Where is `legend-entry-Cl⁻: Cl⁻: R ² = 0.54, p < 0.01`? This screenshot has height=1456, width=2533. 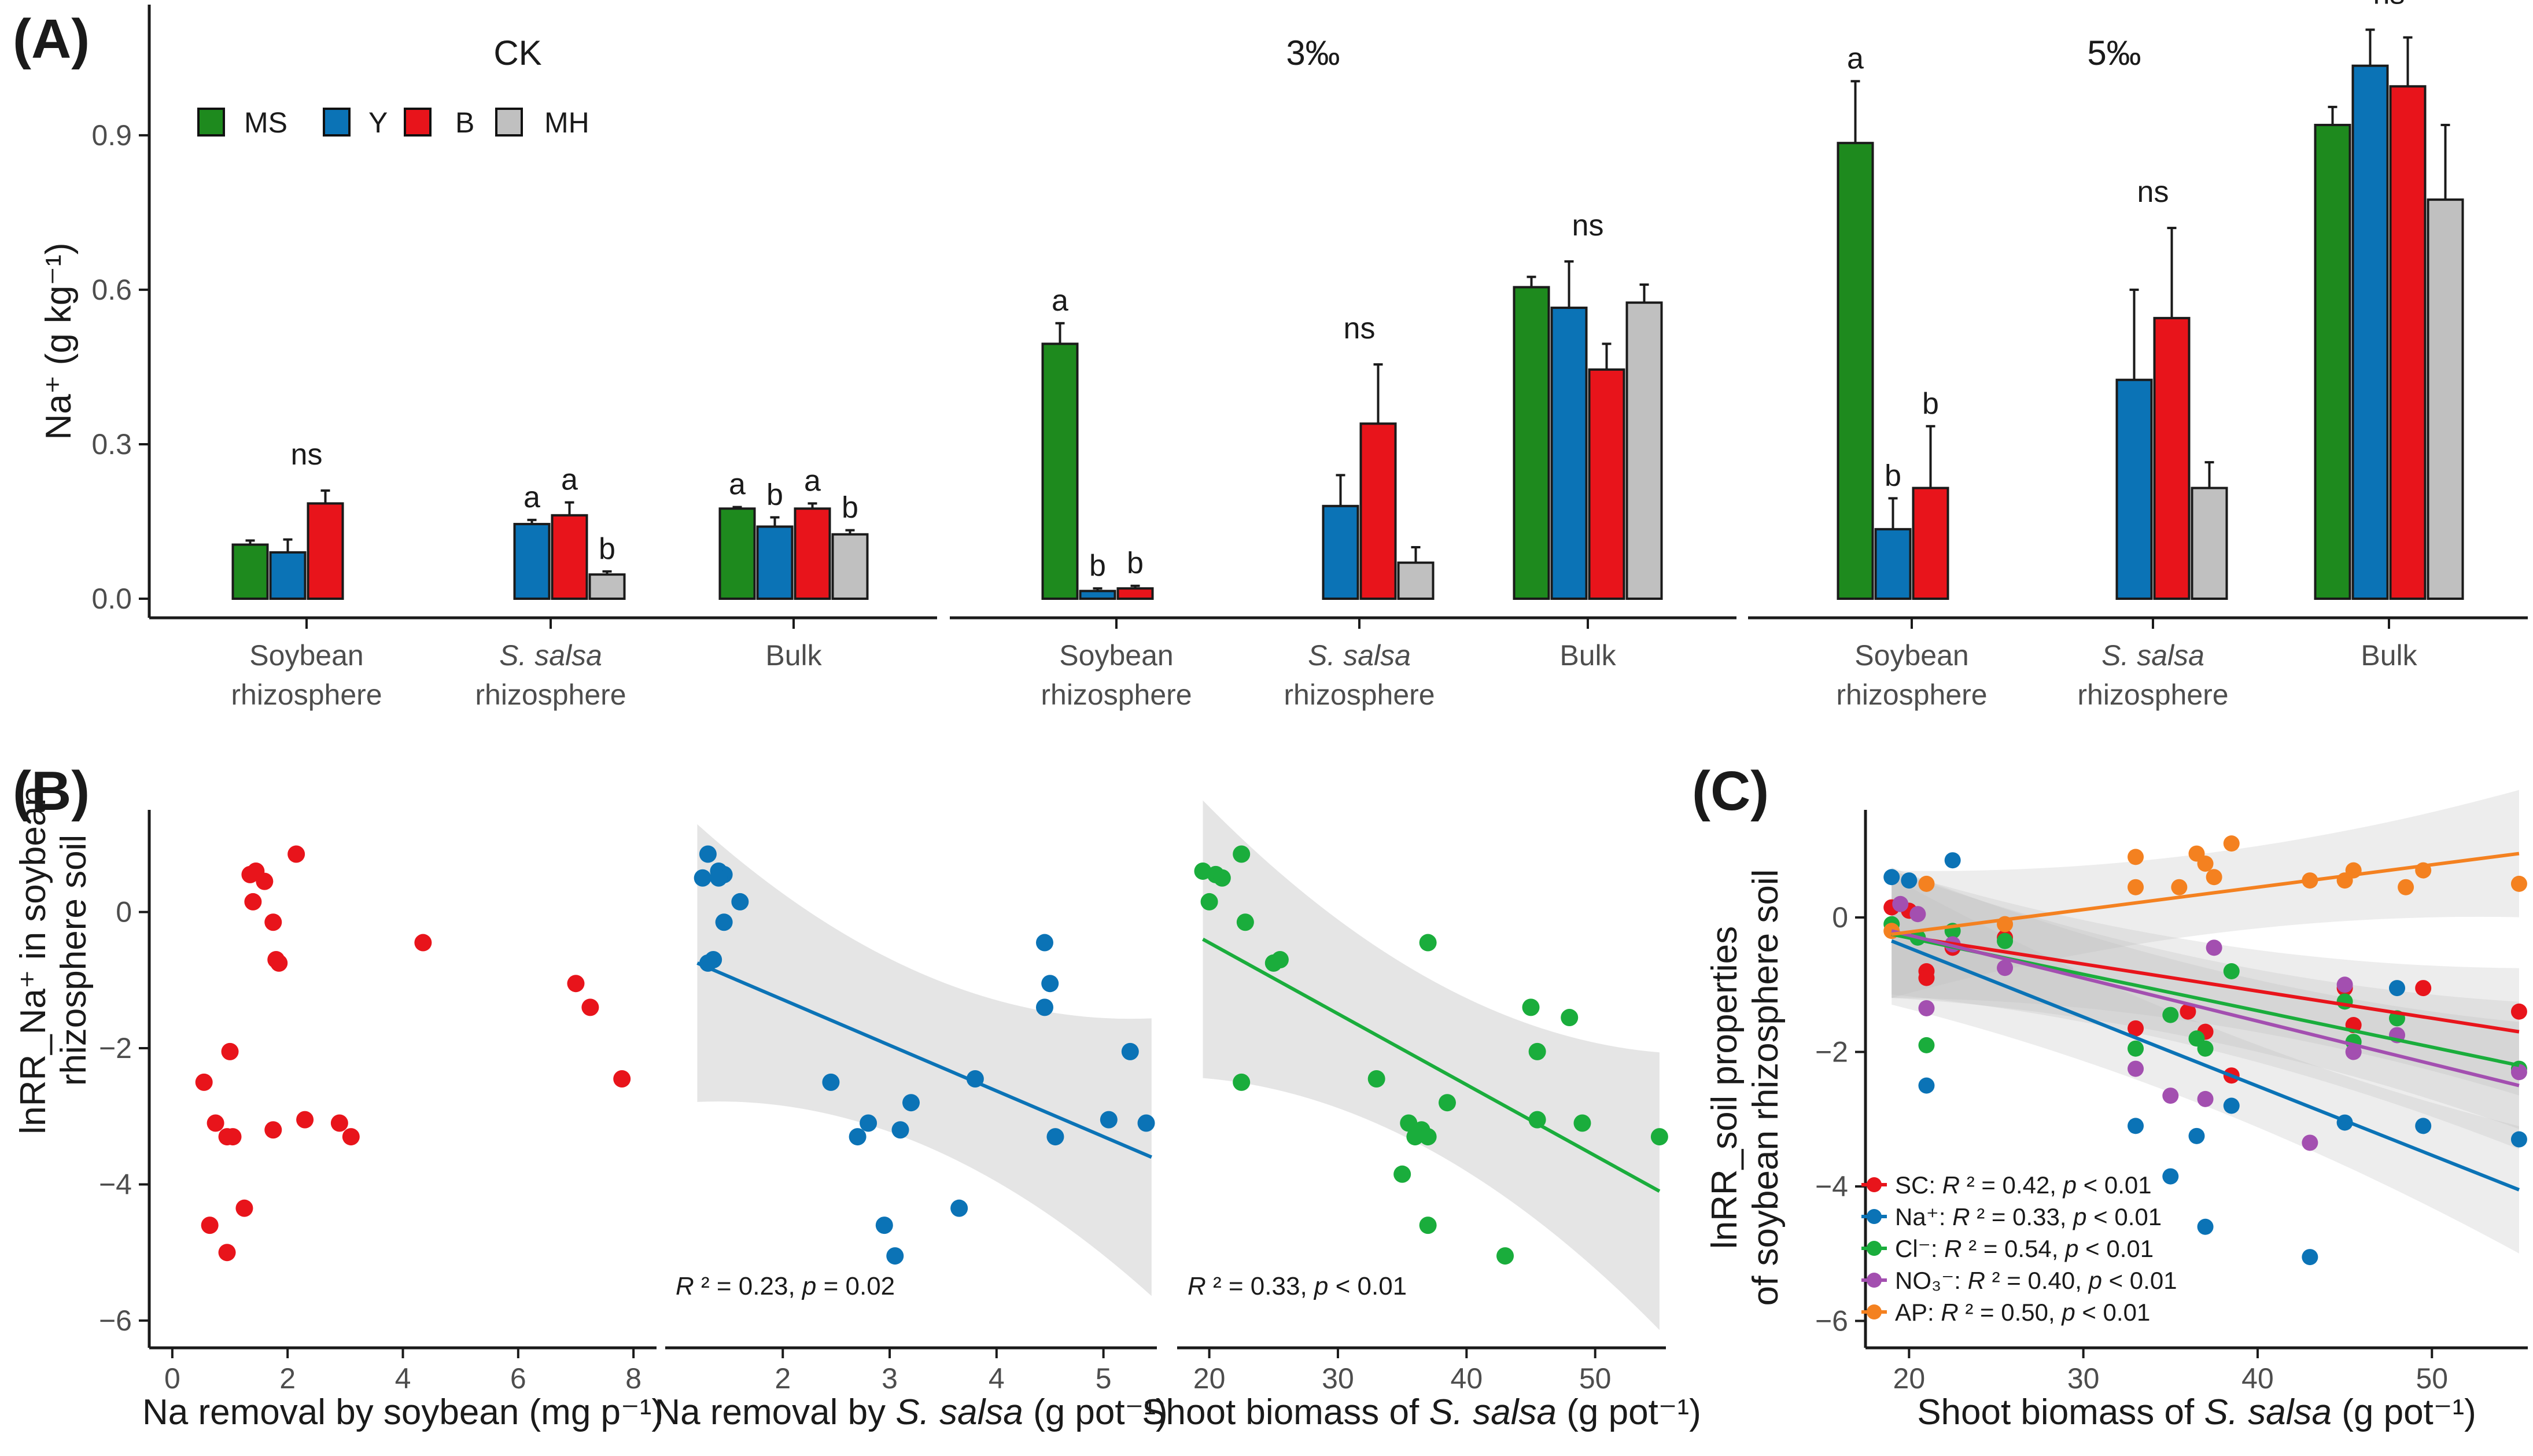
legend-entry-Cl⁻: Cl⁻: R ² = 0.54, p < 0.01 is located at coordinates (2024, 1249).